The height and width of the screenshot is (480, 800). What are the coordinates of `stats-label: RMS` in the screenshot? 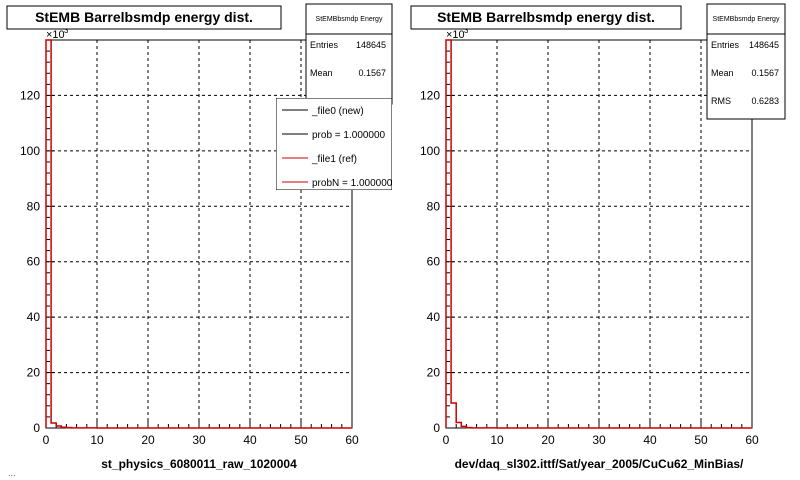 It's located at (721, 101).